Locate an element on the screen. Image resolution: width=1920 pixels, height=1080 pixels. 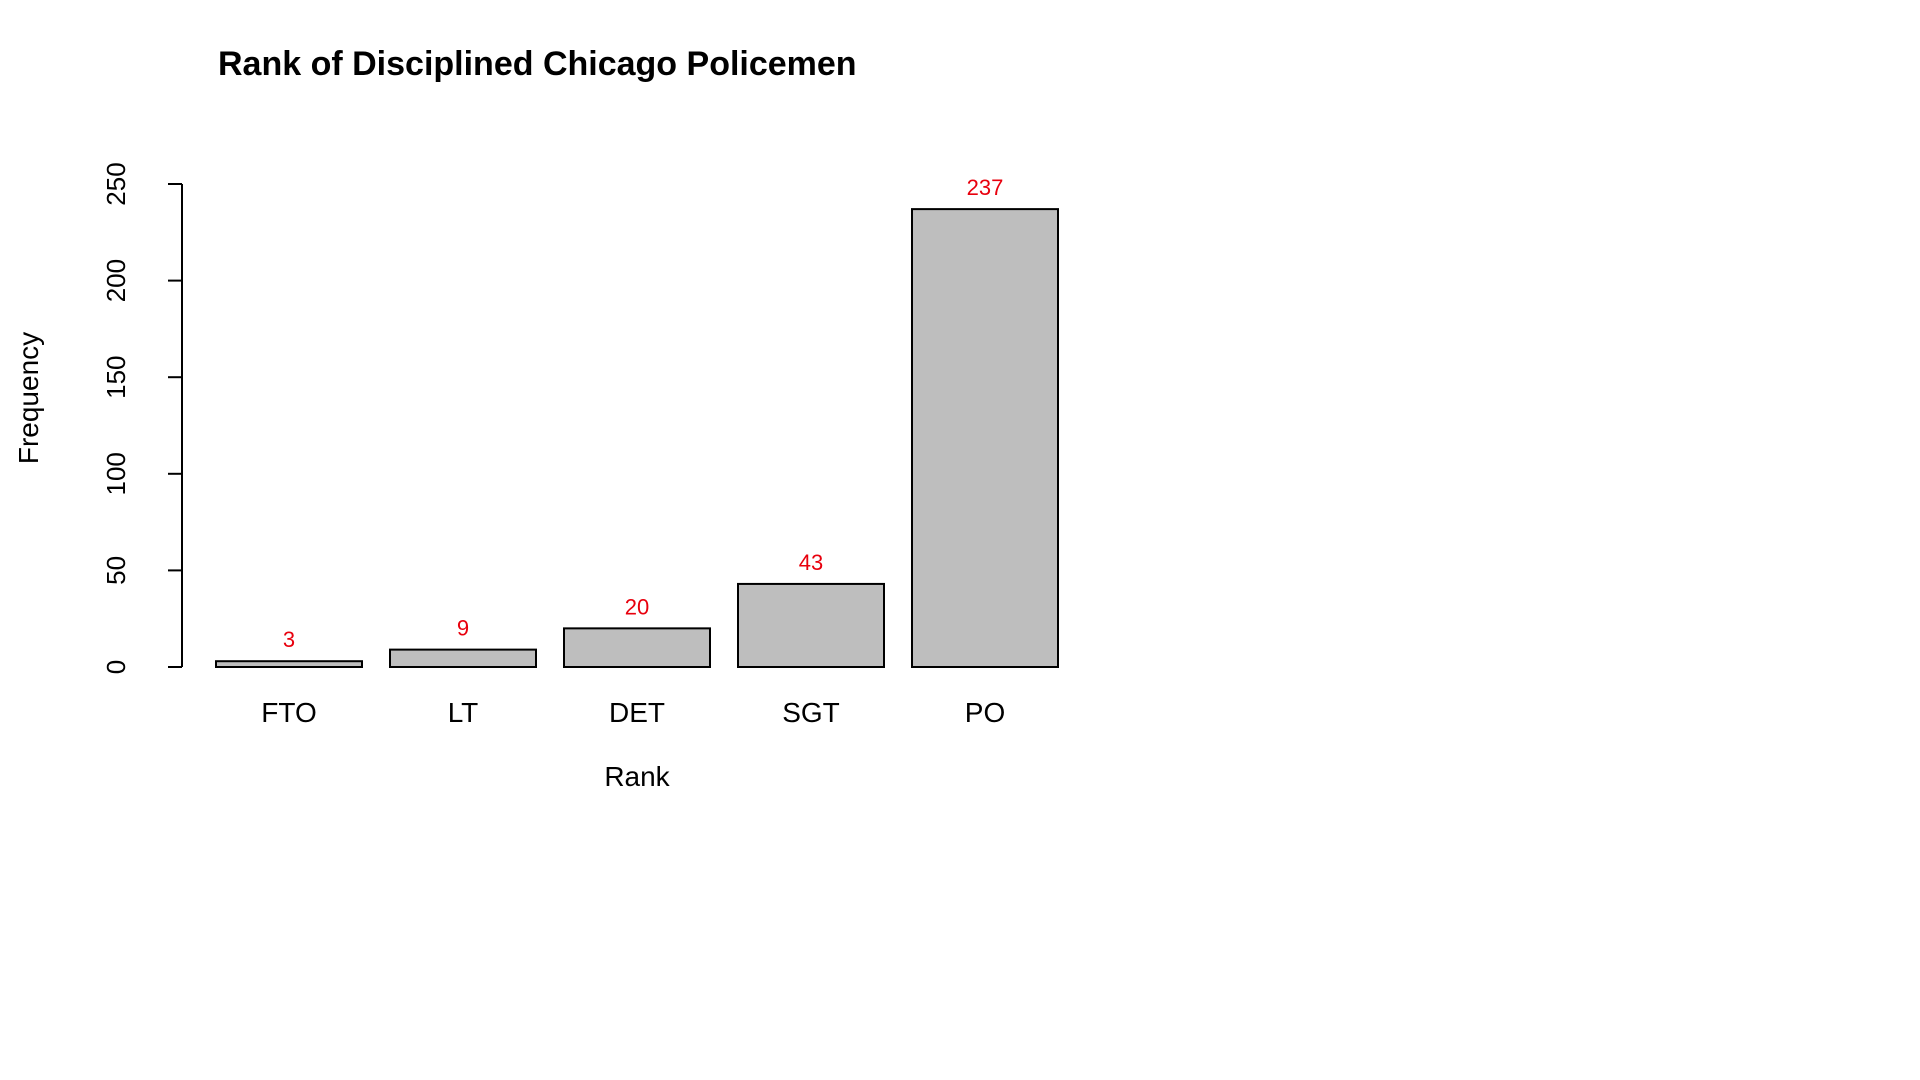
x-axis-label: Rank is located at coordinates (637, 776).